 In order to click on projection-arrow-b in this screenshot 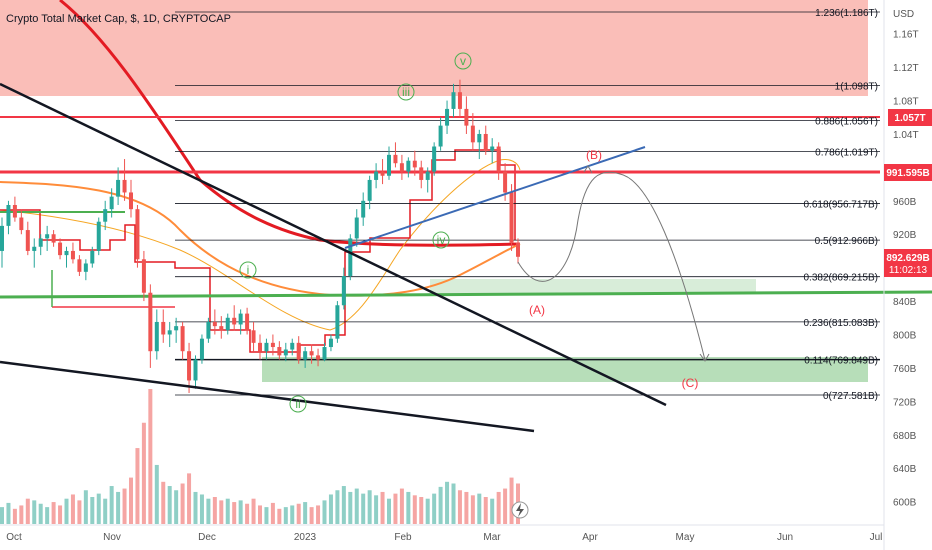, I will do `click(588, 169)`.